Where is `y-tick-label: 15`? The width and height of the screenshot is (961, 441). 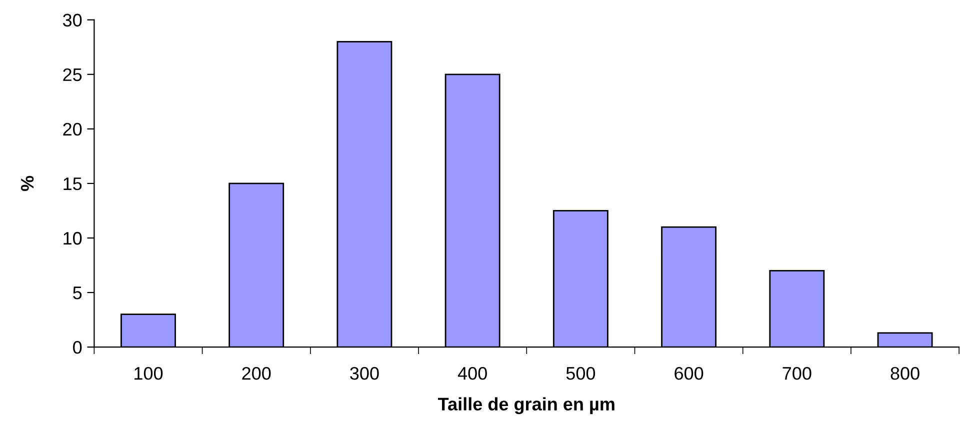
y-tick-label: 15 is located at coordinates (73, 184).